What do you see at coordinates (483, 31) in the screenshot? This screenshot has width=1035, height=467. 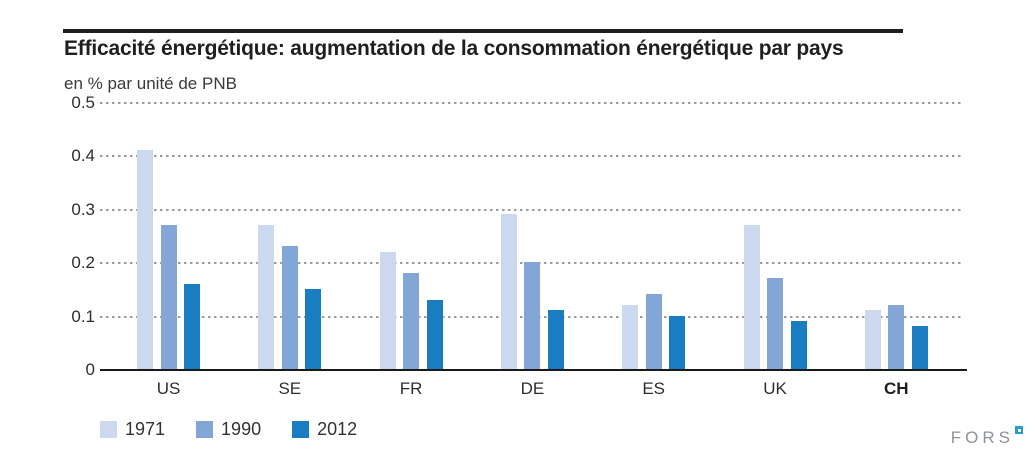 I see `title-rule` at bounding box center [483, 31].